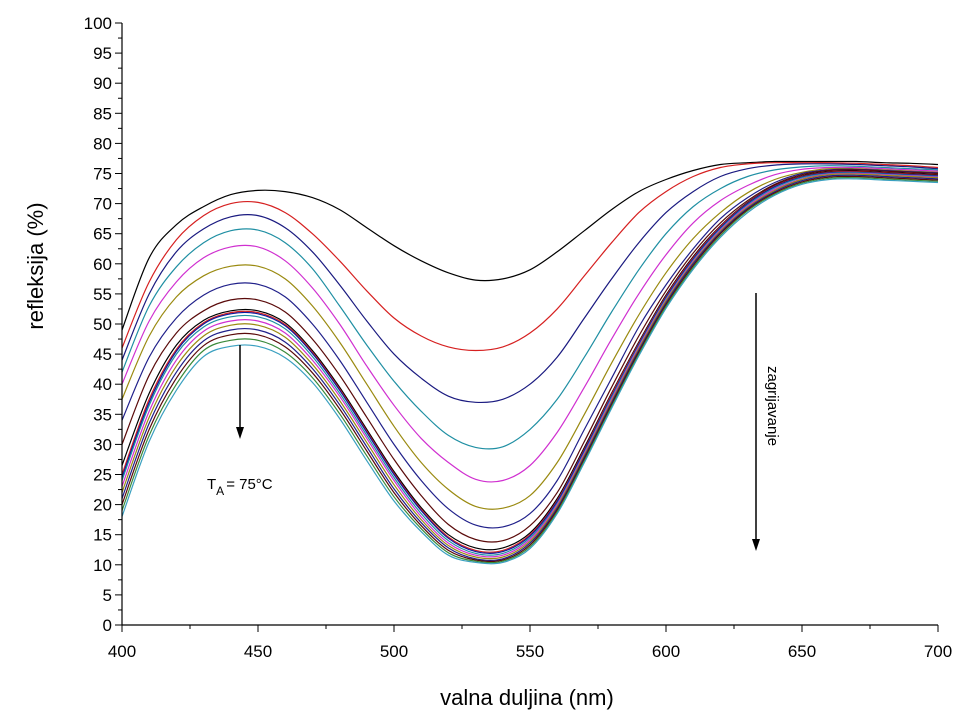  What do you see at coordinates (102, 113) in the screenshot?
I see `y-tick-label: 85` at bounding box center [102, 113].